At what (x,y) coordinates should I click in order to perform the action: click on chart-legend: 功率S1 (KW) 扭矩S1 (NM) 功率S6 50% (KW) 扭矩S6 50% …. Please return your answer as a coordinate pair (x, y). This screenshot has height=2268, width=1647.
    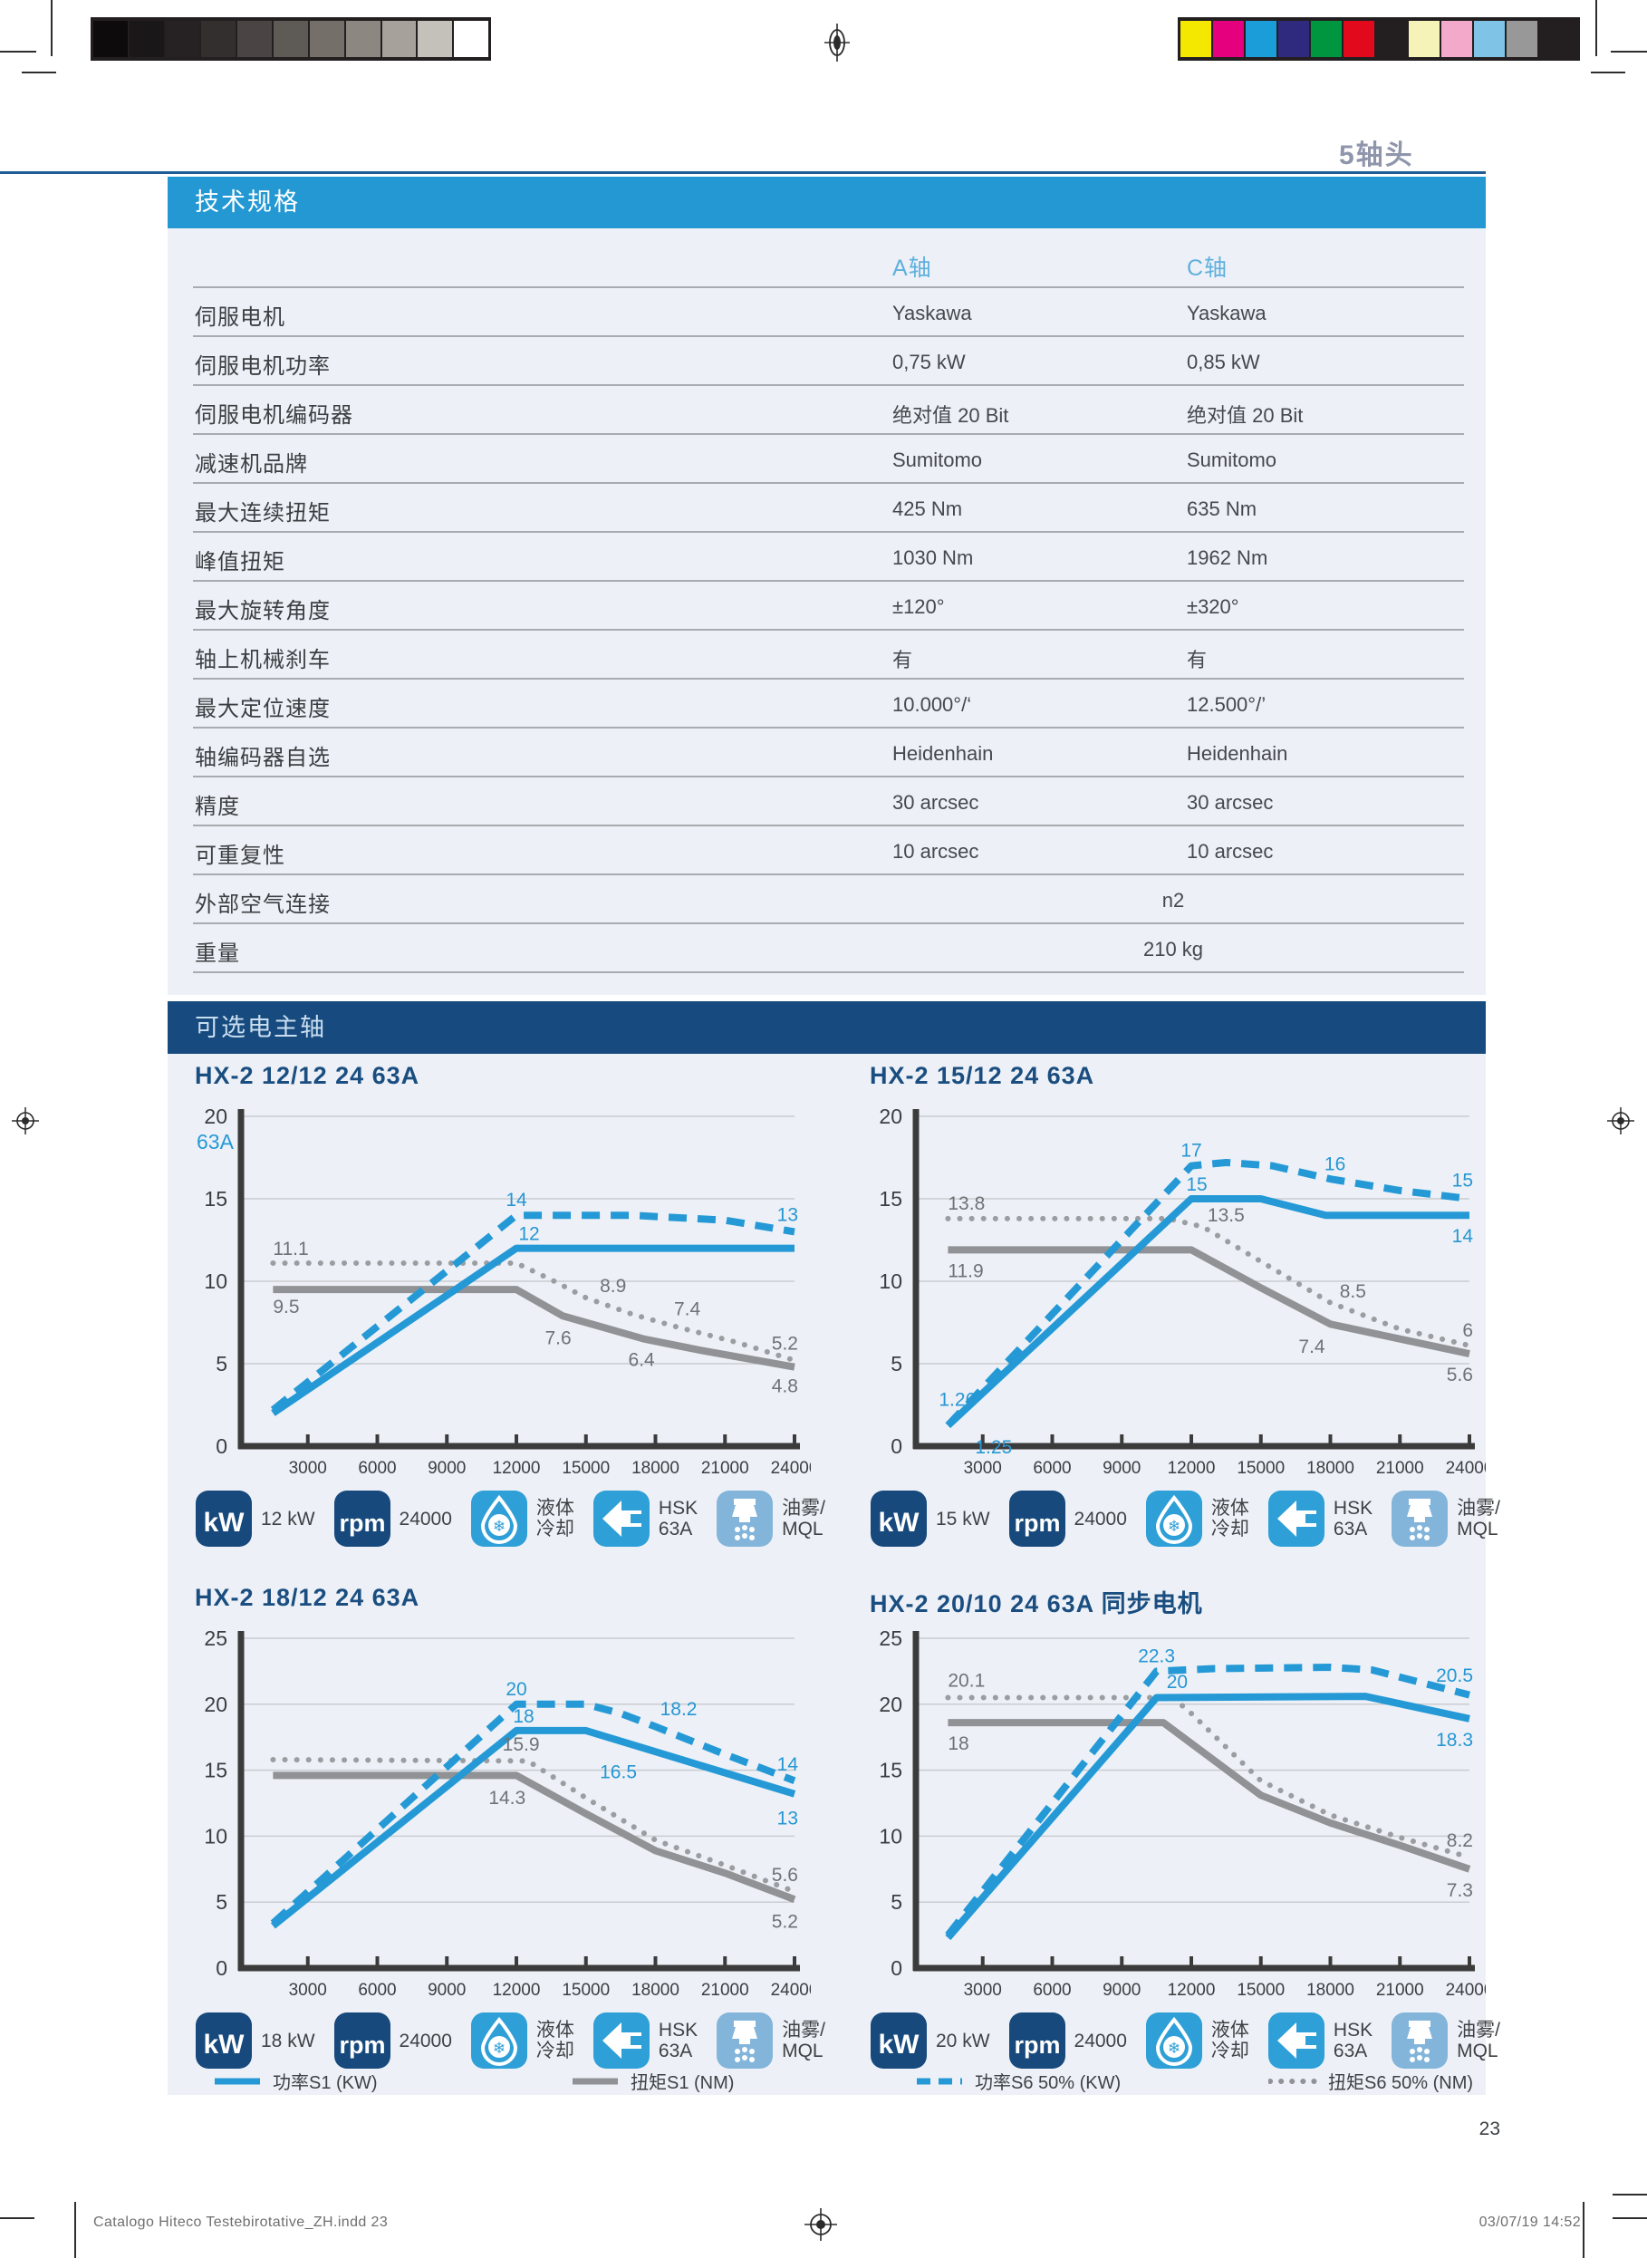
    Looking at the image, I should click on (840, 2083).